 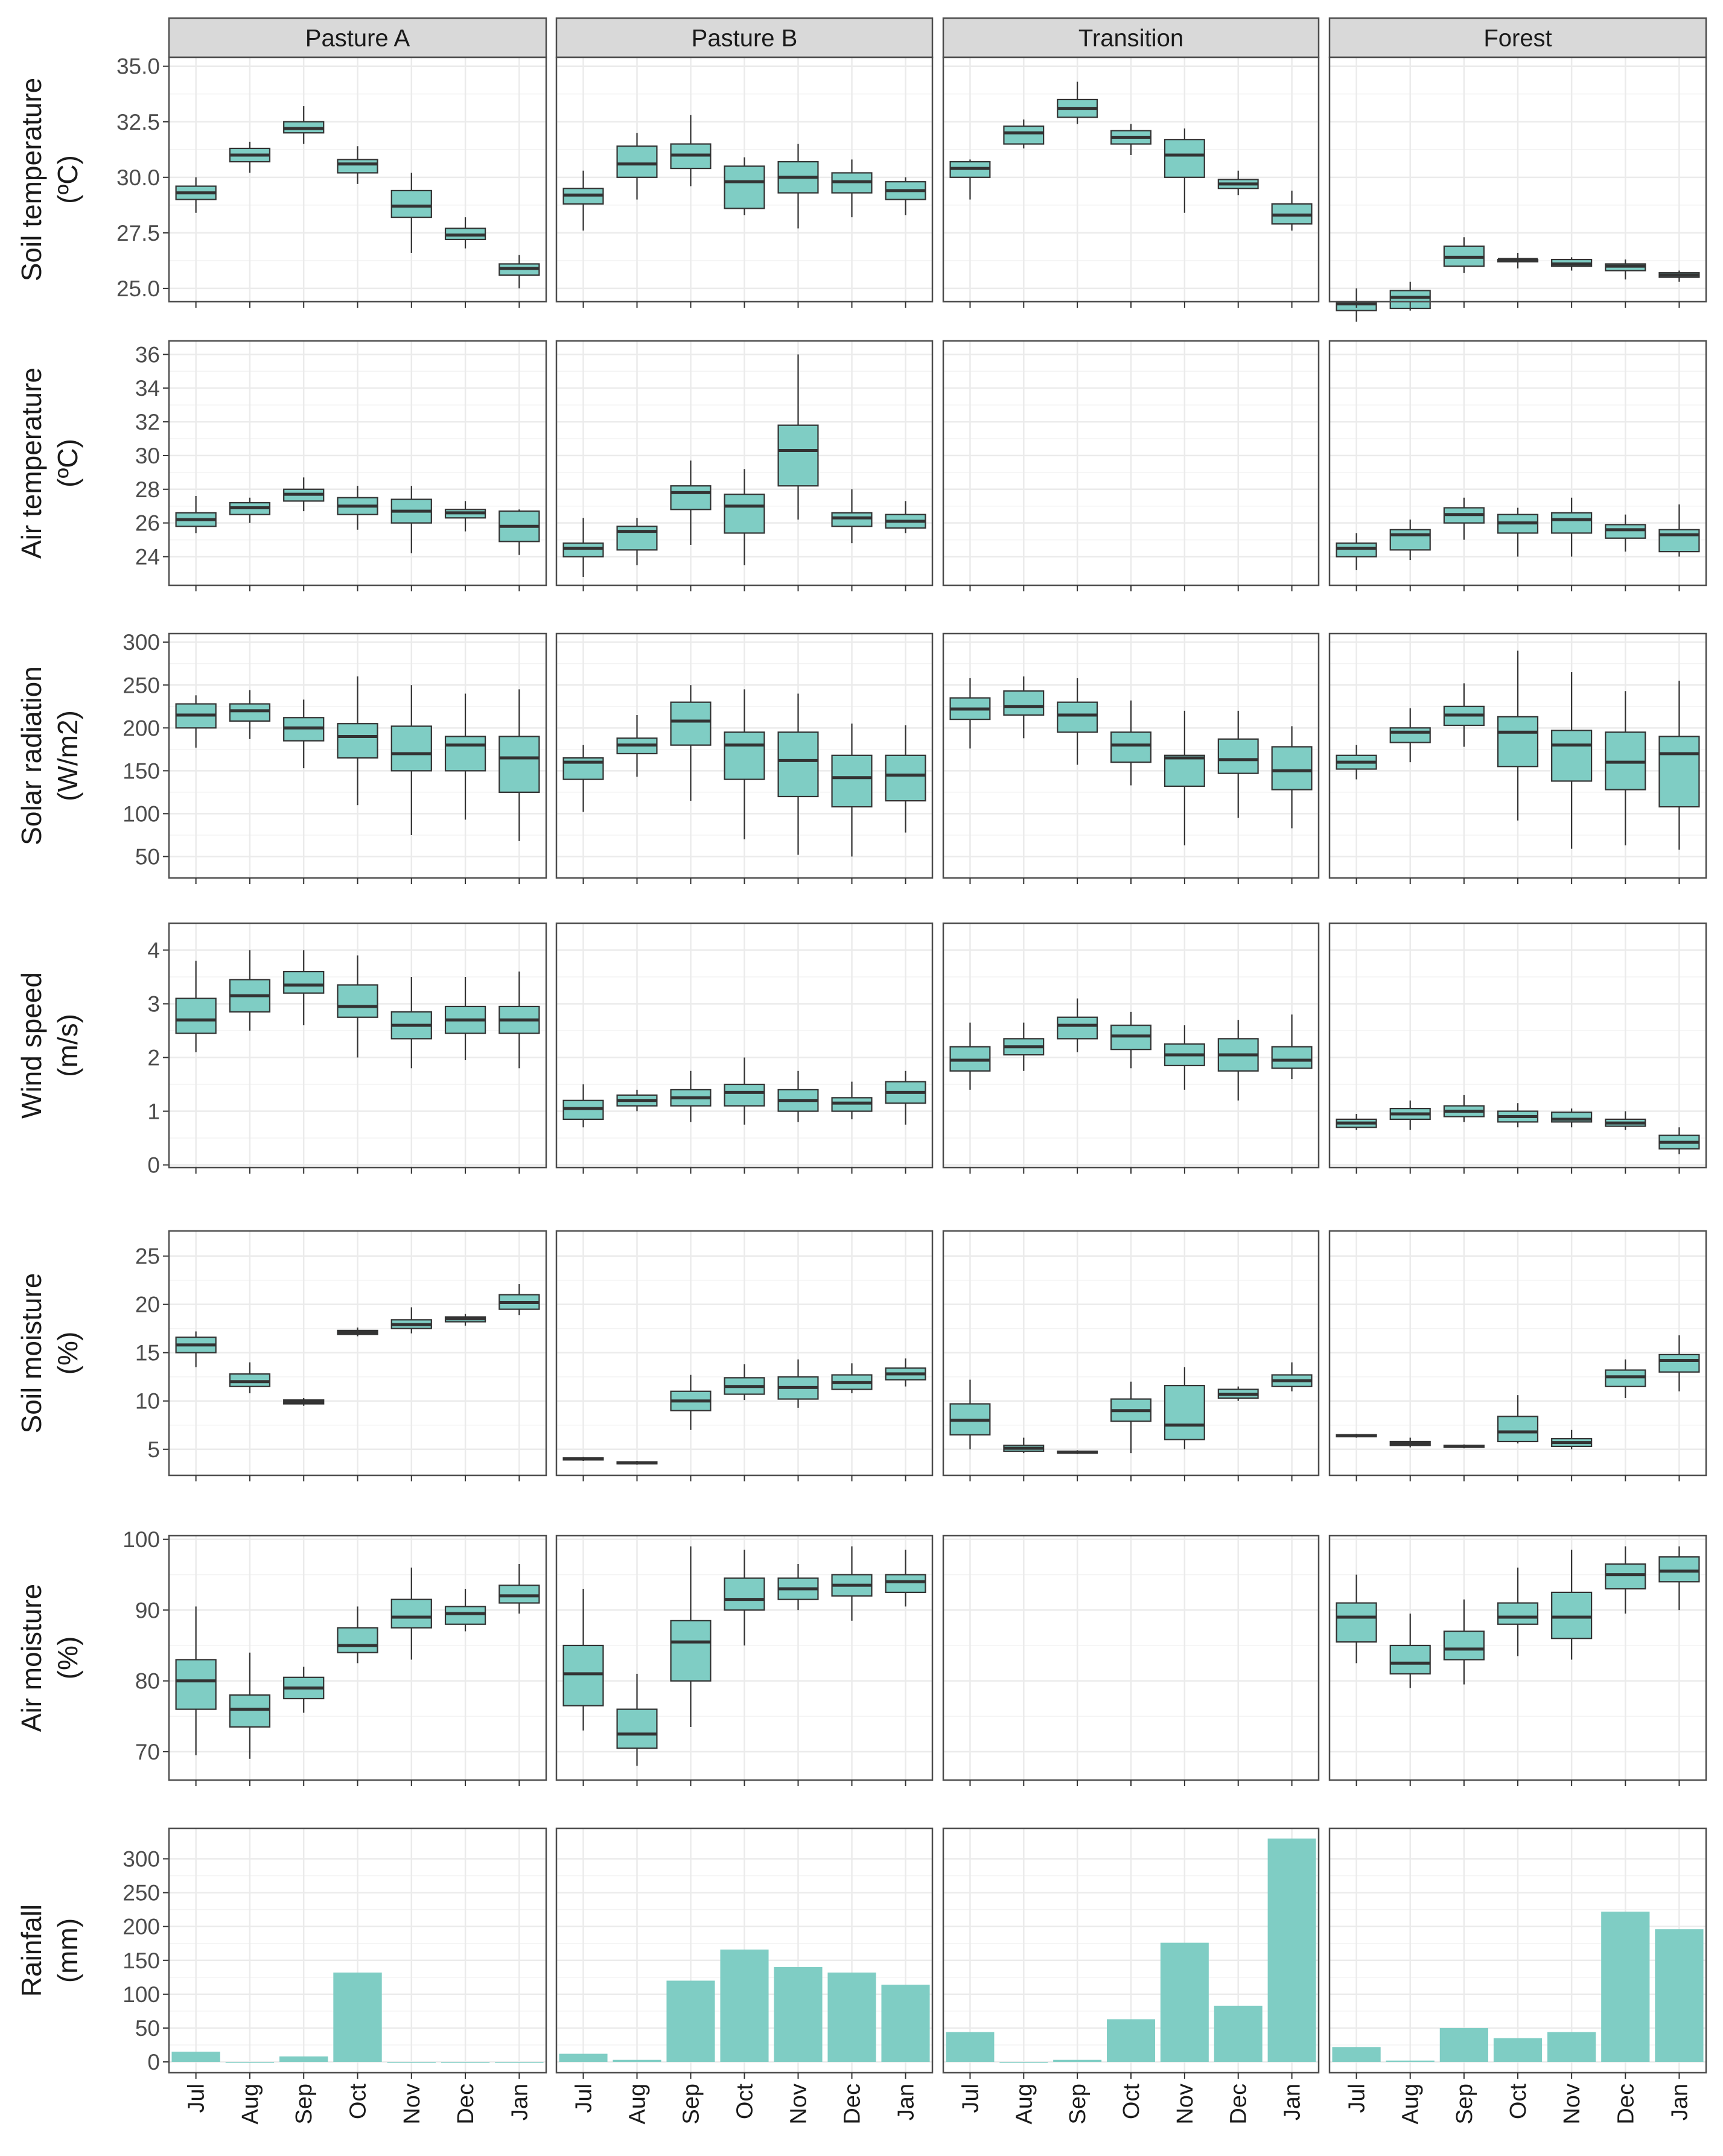 I want to click on y-tick-label: 30.0, so click(x=138, y=177).